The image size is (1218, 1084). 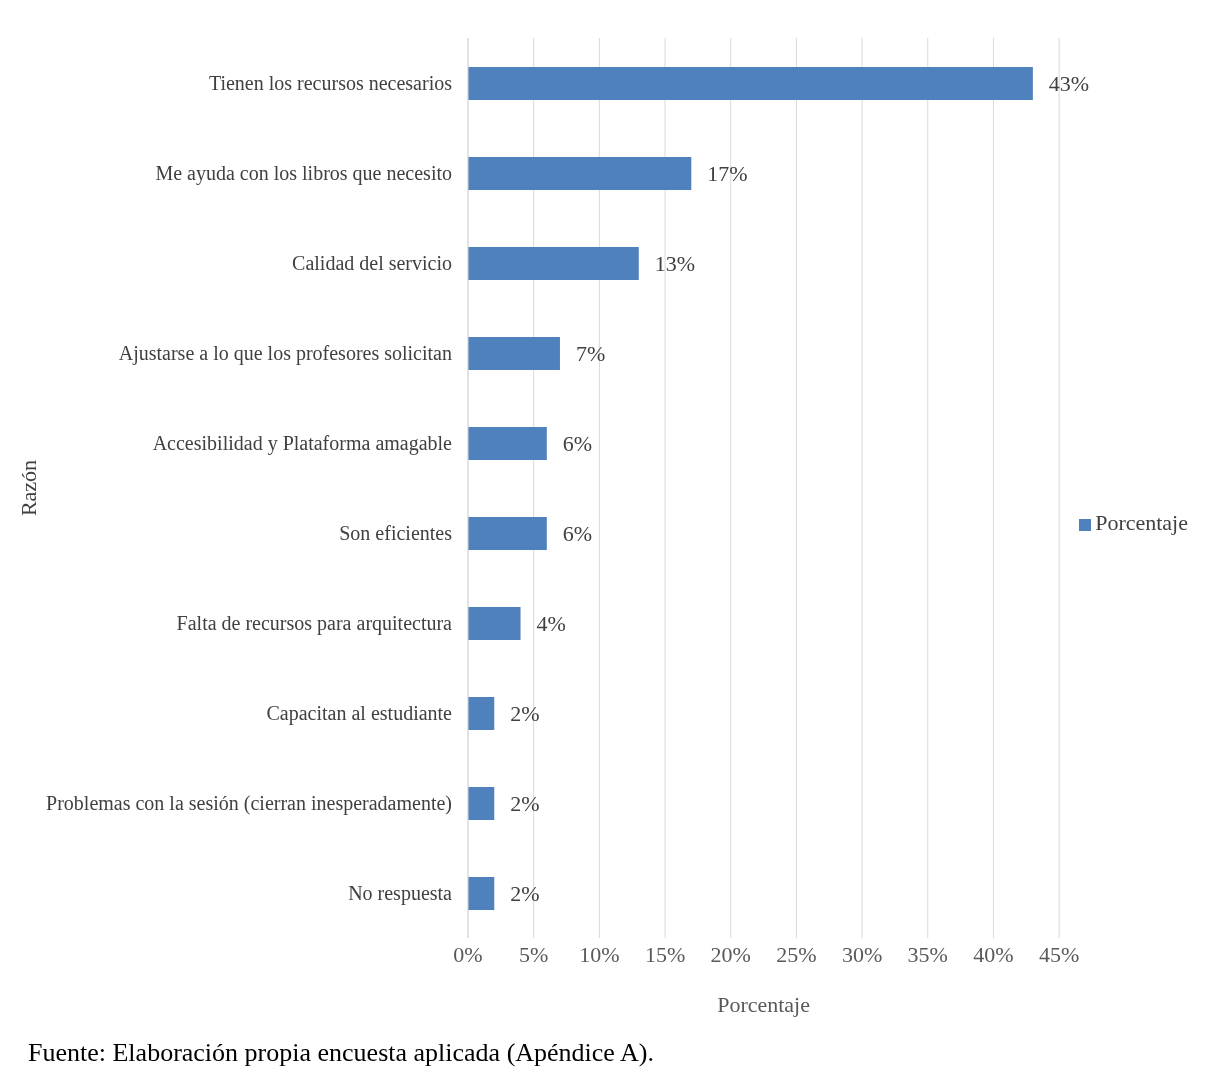 I want to click on x-tick-label: 20%, so click(x=730, y=954).